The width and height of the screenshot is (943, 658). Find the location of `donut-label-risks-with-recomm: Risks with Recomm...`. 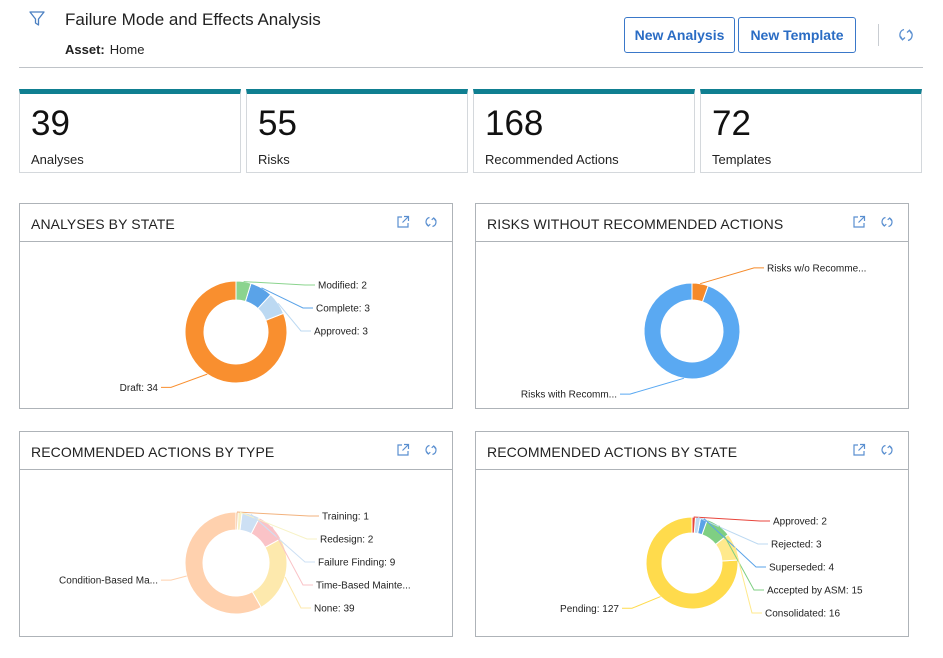

donut-label-risks-with-recomm: Risks with Recomm... is located at coordinates (569, 395).